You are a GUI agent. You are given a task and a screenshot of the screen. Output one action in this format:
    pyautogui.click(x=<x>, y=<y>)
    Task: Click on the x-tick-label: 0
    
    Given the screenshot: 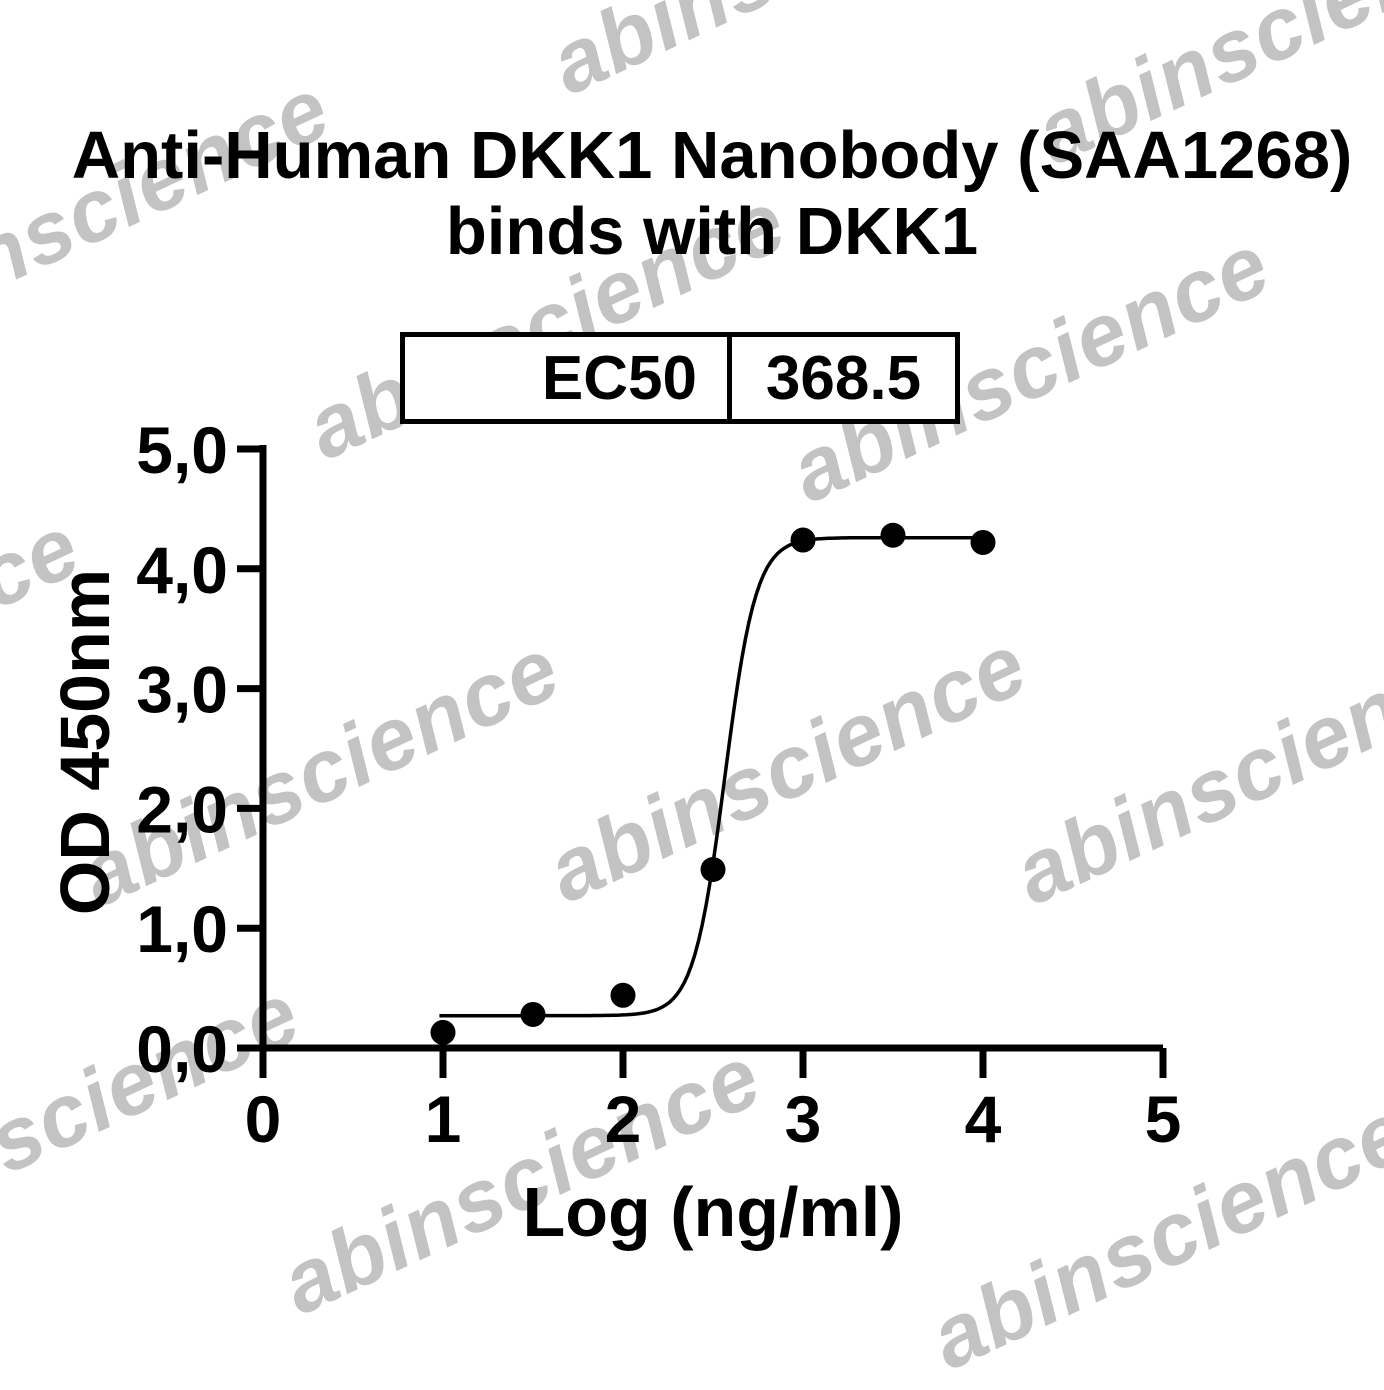 What is the action you would take?
    pyautogui.click(x=263, y=1119)
    